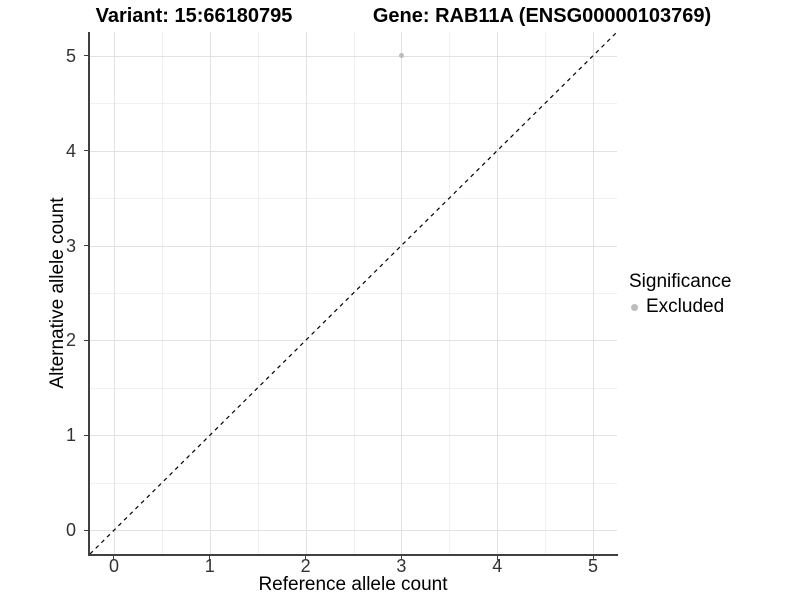 This screenshot has width=800, height=600. Describe the element at coordinates (89, 294) in the screenshot. I see `y-axis-line` at that location.